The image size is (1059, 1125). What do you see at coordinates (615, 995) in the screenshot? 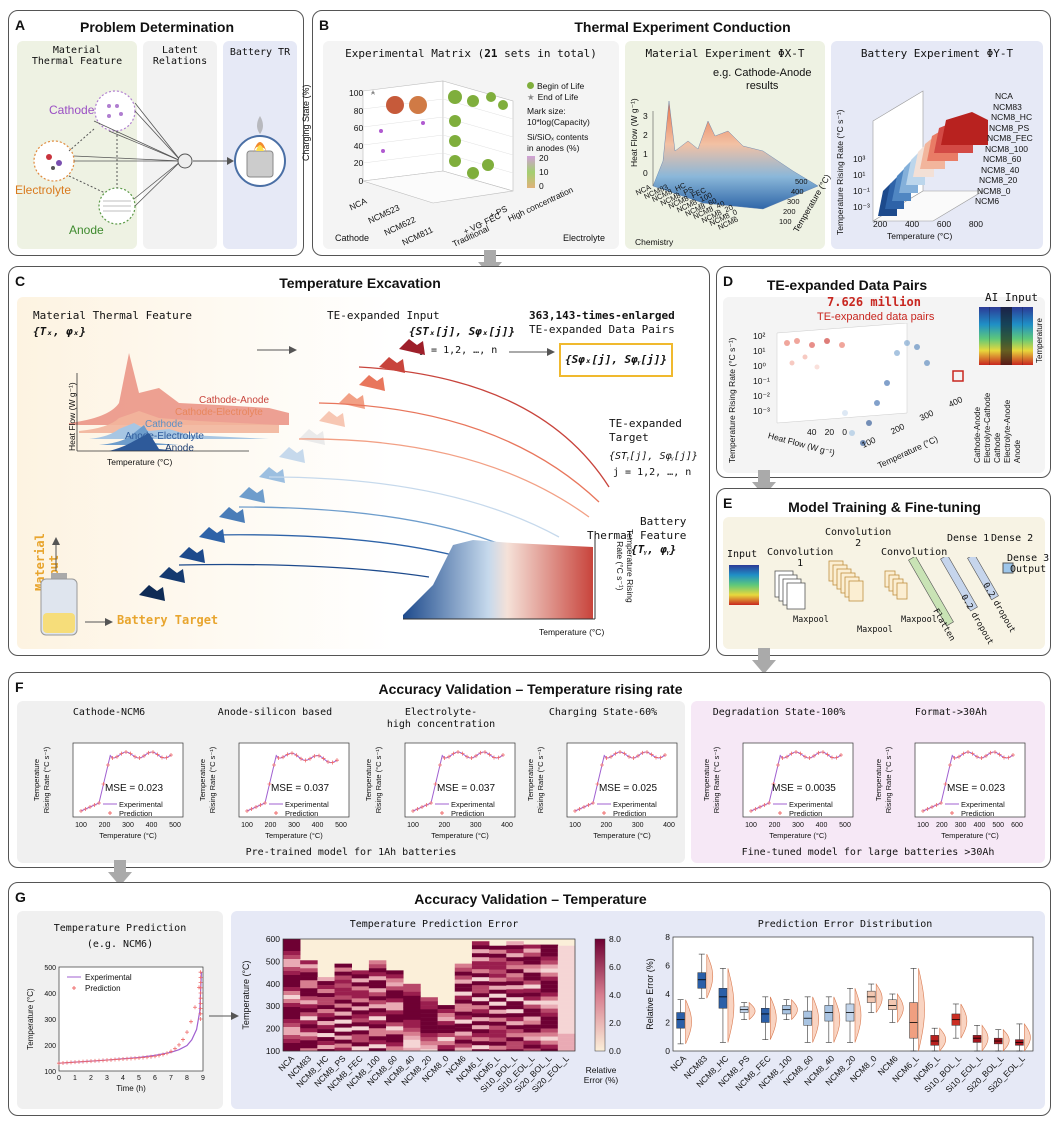
I see `cbar-tick: 4.0` at bounding box center [615, 995].